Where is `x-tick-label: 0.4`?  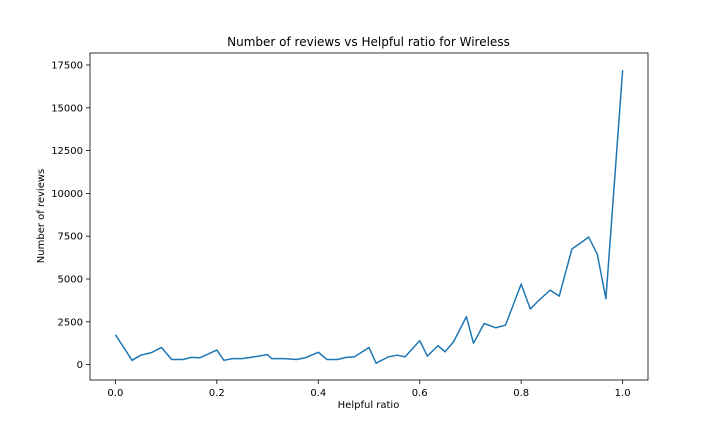
x-tick-label: 0.4 is located at coordinates (318, 393).